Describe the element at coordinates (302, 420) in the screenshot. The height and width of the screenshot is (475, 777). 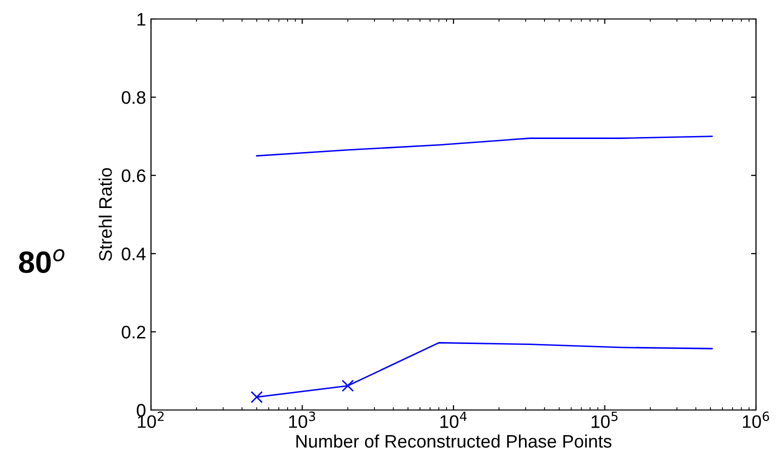
I see `x-tick-label: 10$^{3}$` at that location.